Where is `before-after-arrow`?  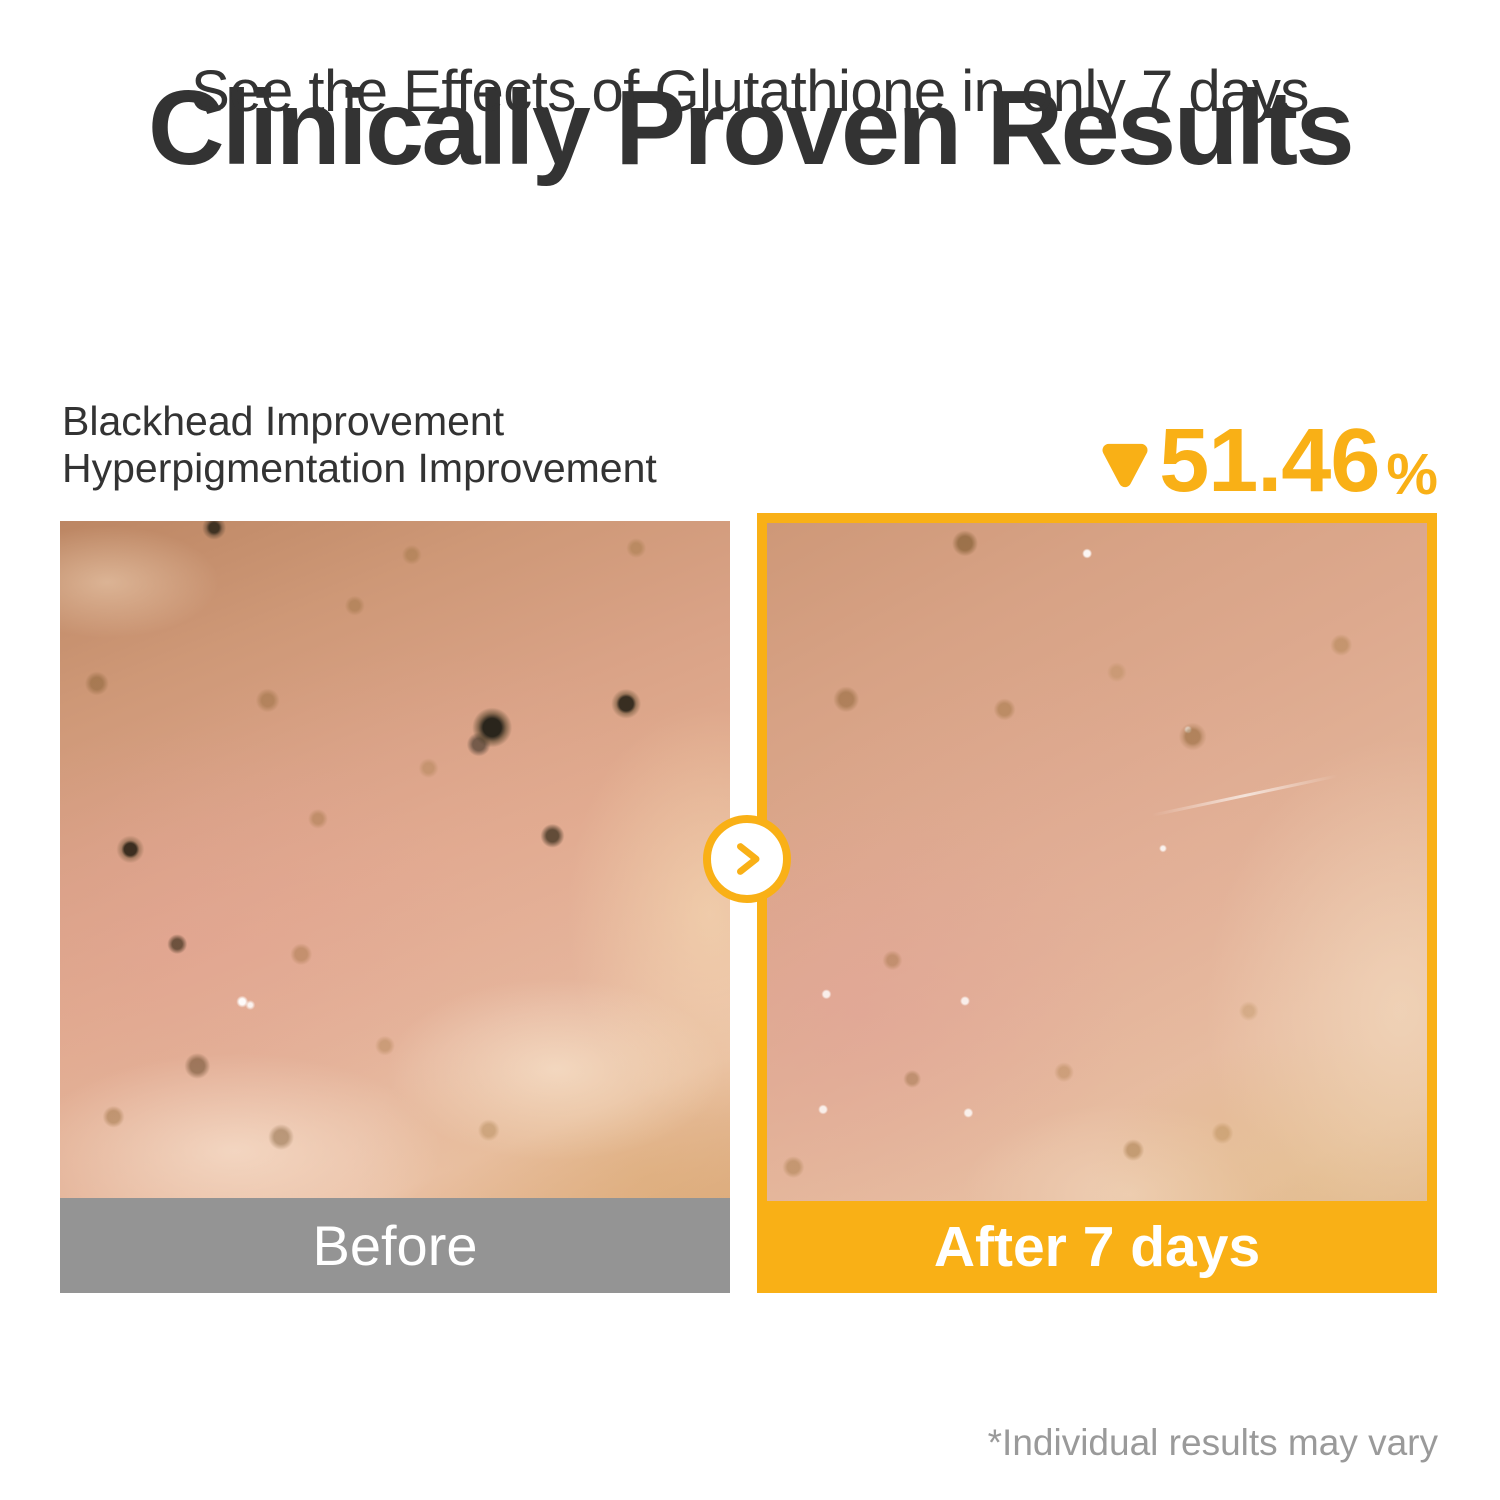
before-after-arrow is located at coordinates (747, 859).